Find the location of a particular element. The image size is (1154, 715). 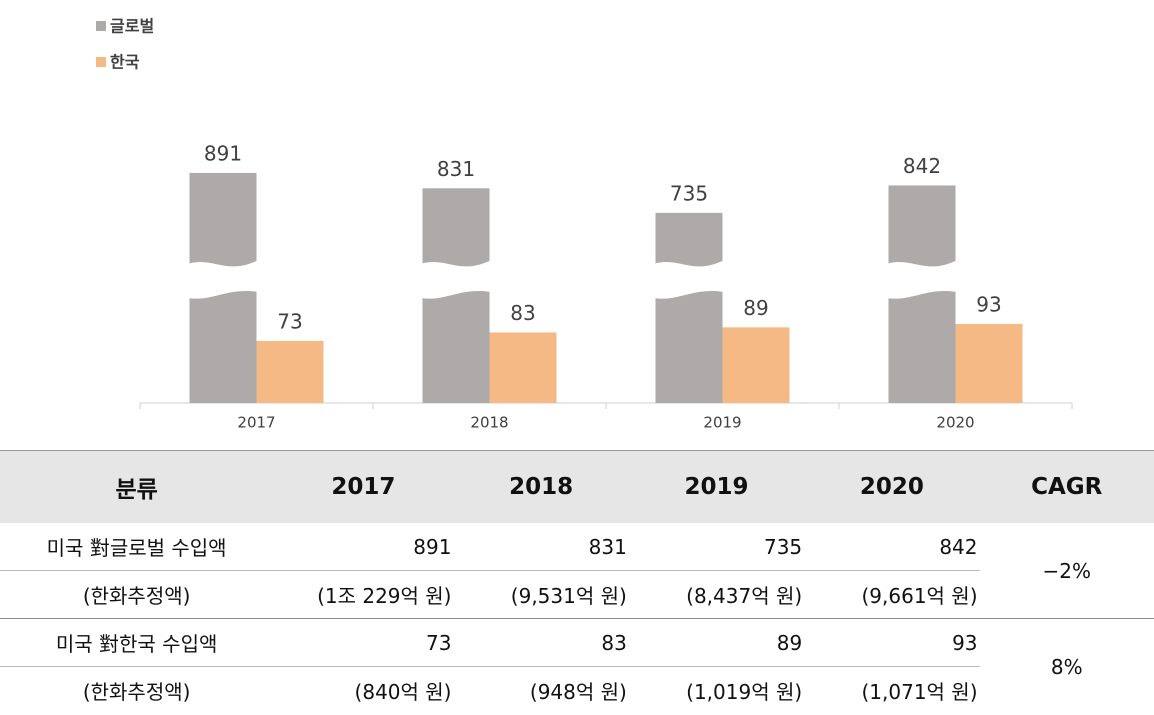

value-label: 93 is located at coordinates (988, 304).